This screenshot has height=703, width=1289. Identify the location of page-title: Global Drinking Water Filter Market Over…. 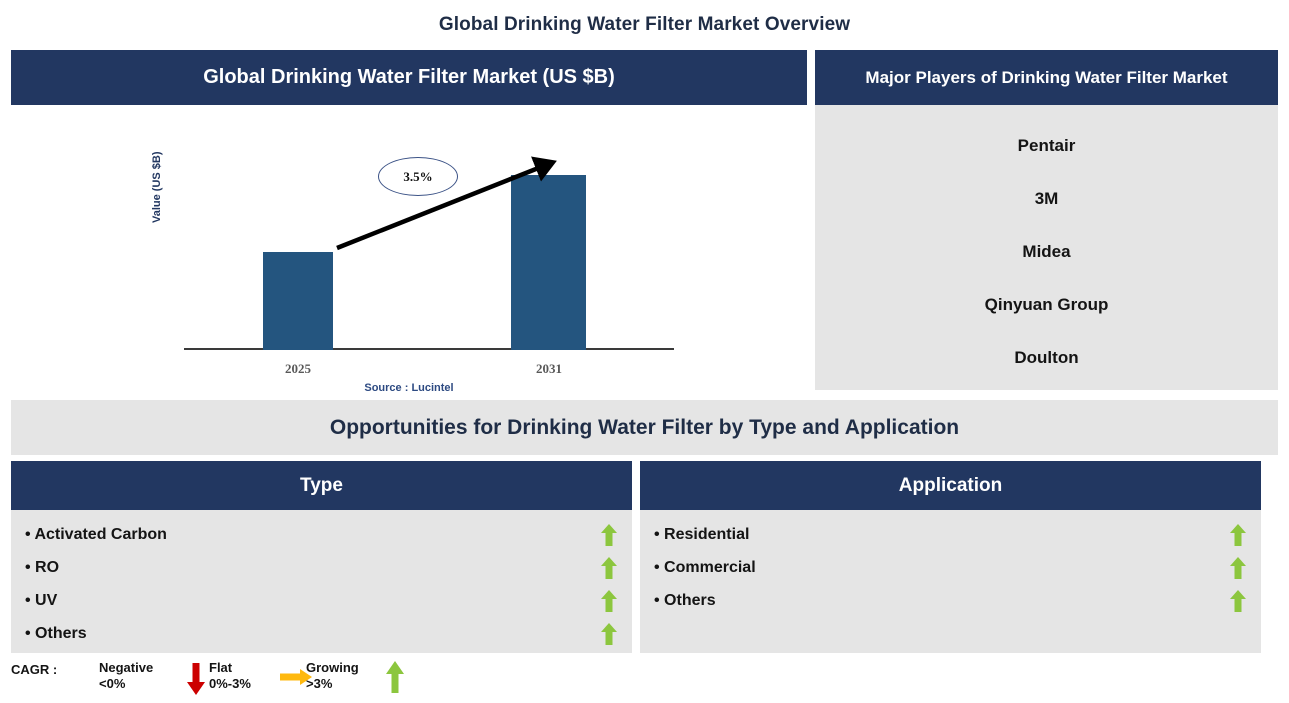
(644, 24).